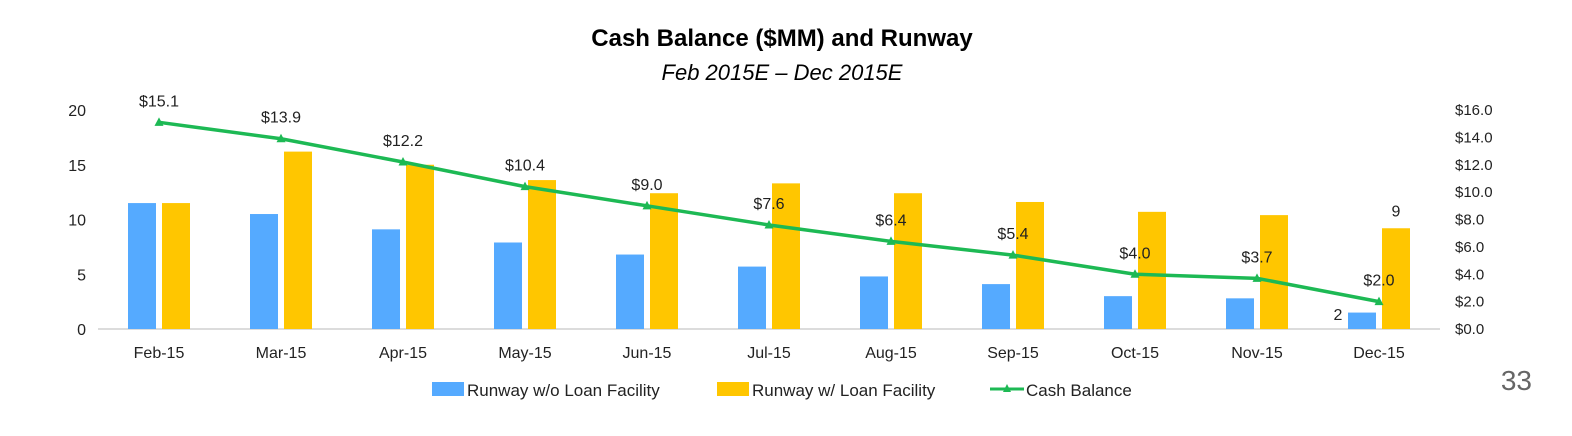 The image size is (1572, 436). I want to click on chart-subtitle: Feb 2015E – Dec 2015E, so click(782, 72).